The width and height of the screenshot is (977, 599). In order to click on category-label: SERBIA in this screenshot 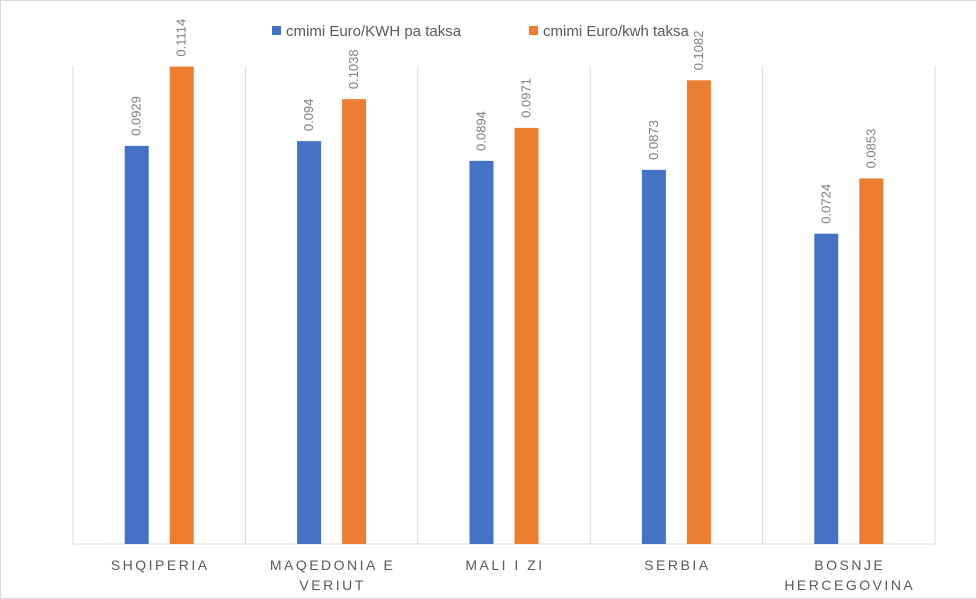, I will do `click(677, 565)`.